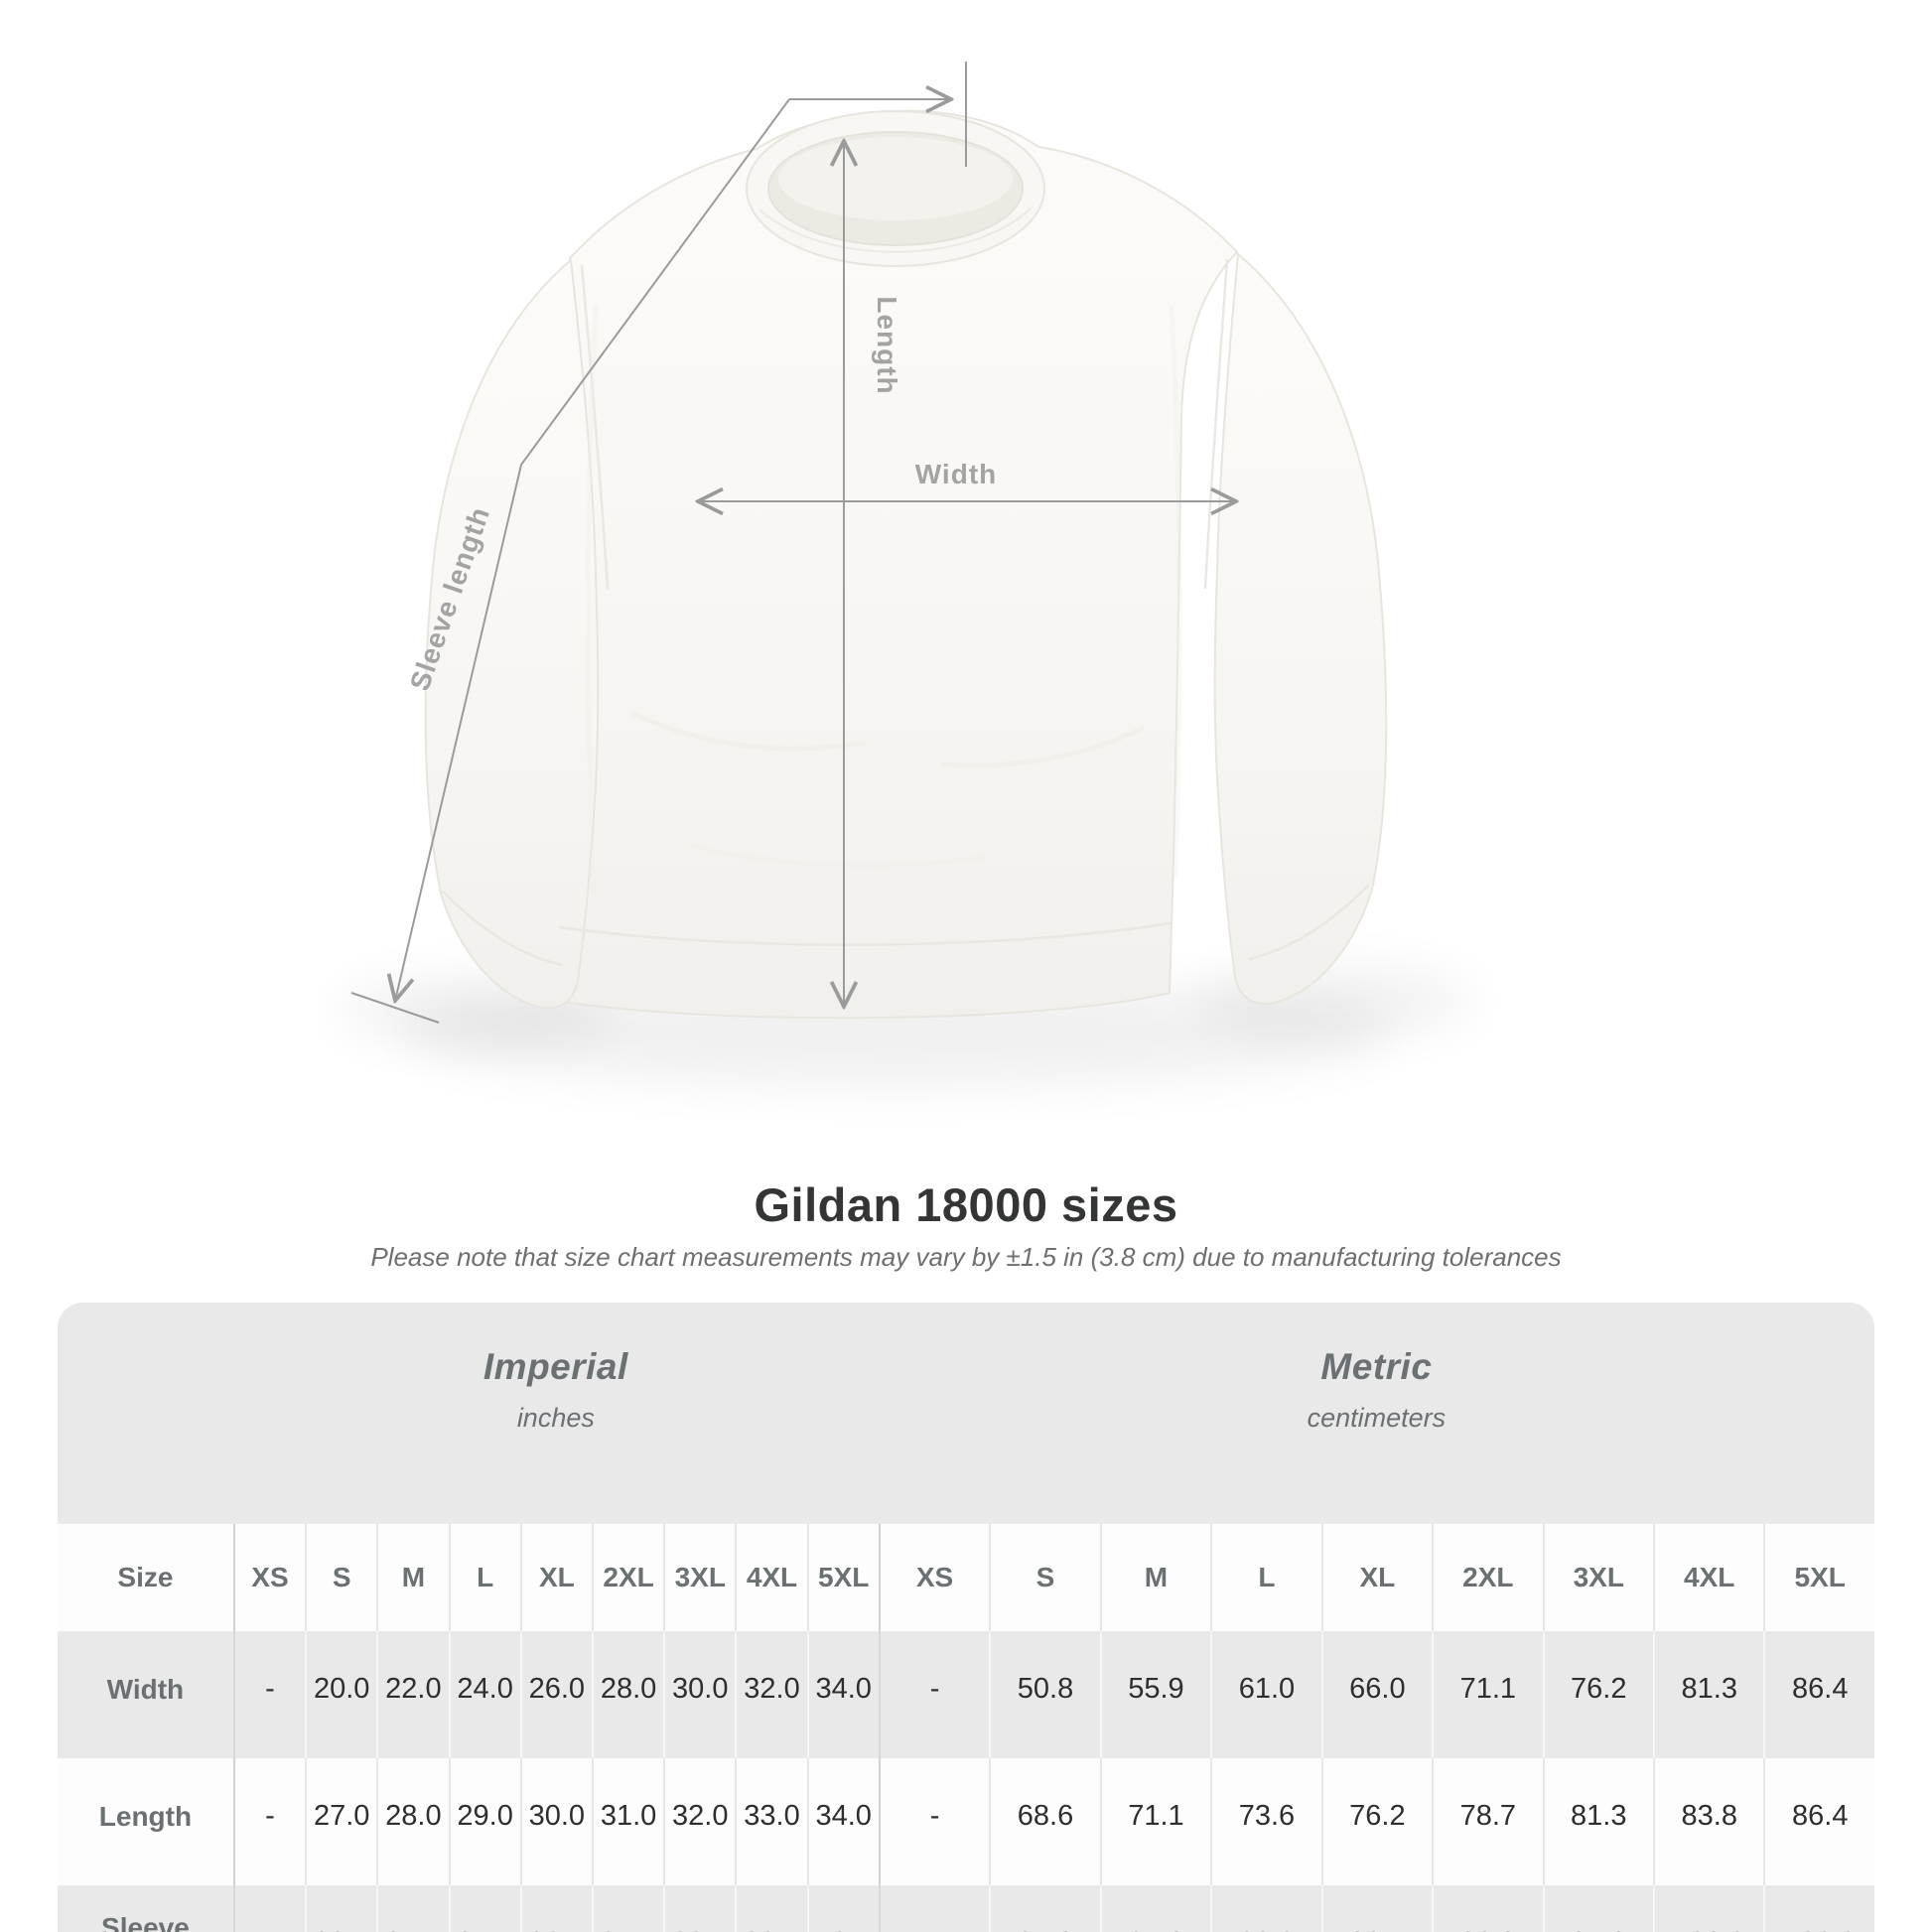 This screenshot has height=1932, width=1932. Describe the element at coordinates (771, 1822) in the screenshot. I see `table-cell: 33.0` at that location.